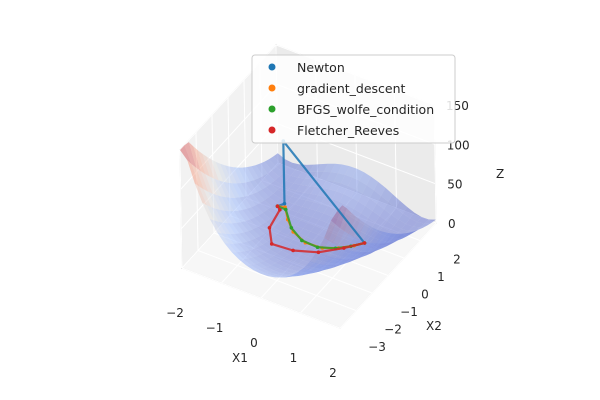 The width and height of the screenshot is (600, 400). Describe the element at coordinates (229, 156) in the screenshot. I see `grid-line-side-y` at that location.